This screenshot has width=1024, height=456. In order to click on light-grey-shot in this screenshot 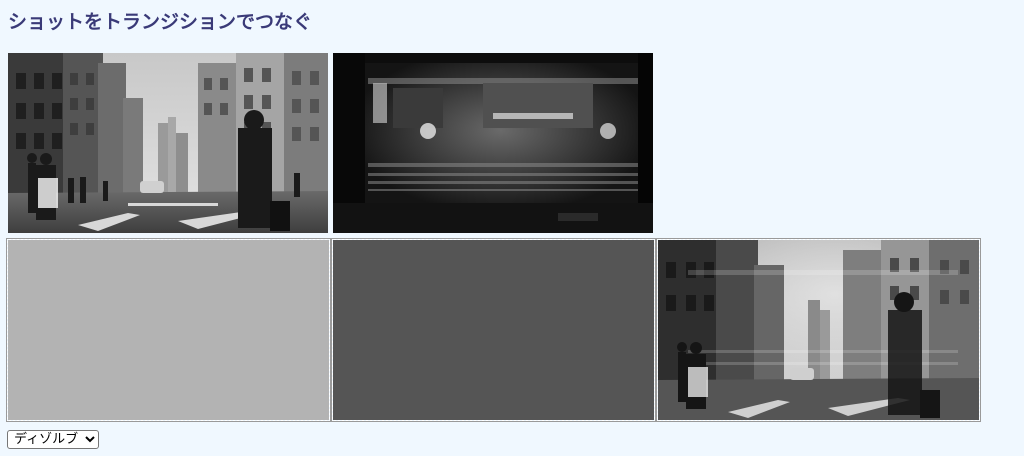, I will do `click(168, 330)`.